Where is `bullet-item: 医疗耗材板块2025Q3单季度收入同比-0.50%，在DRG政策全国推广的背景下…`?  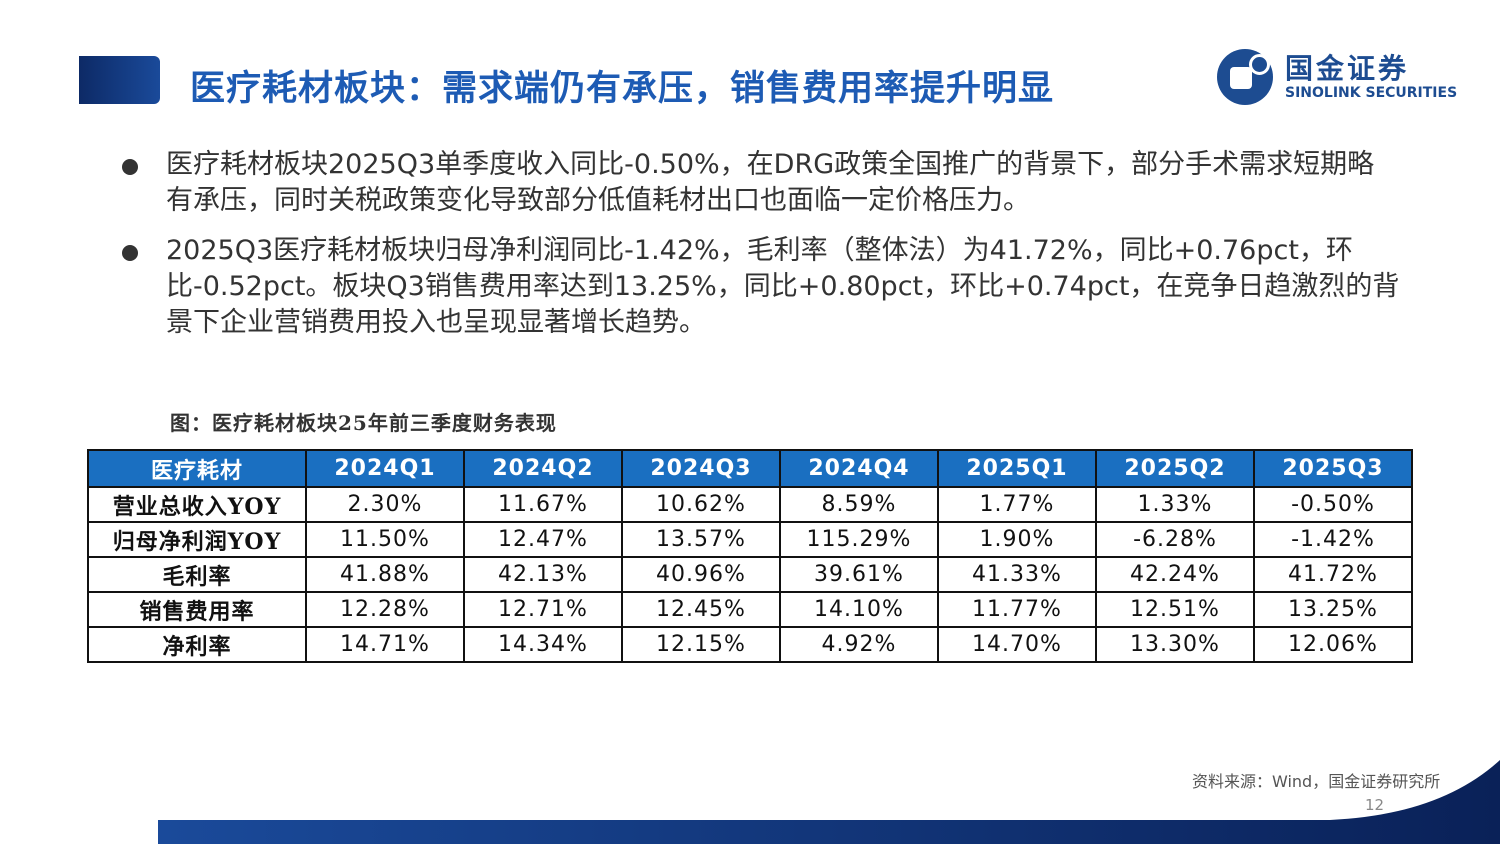 bullet-item: 医疗耗材板块2025Q3单季度收入同比-0.50%，在DRG政策全国推广的背景下… is located at coordinates (760, 183).